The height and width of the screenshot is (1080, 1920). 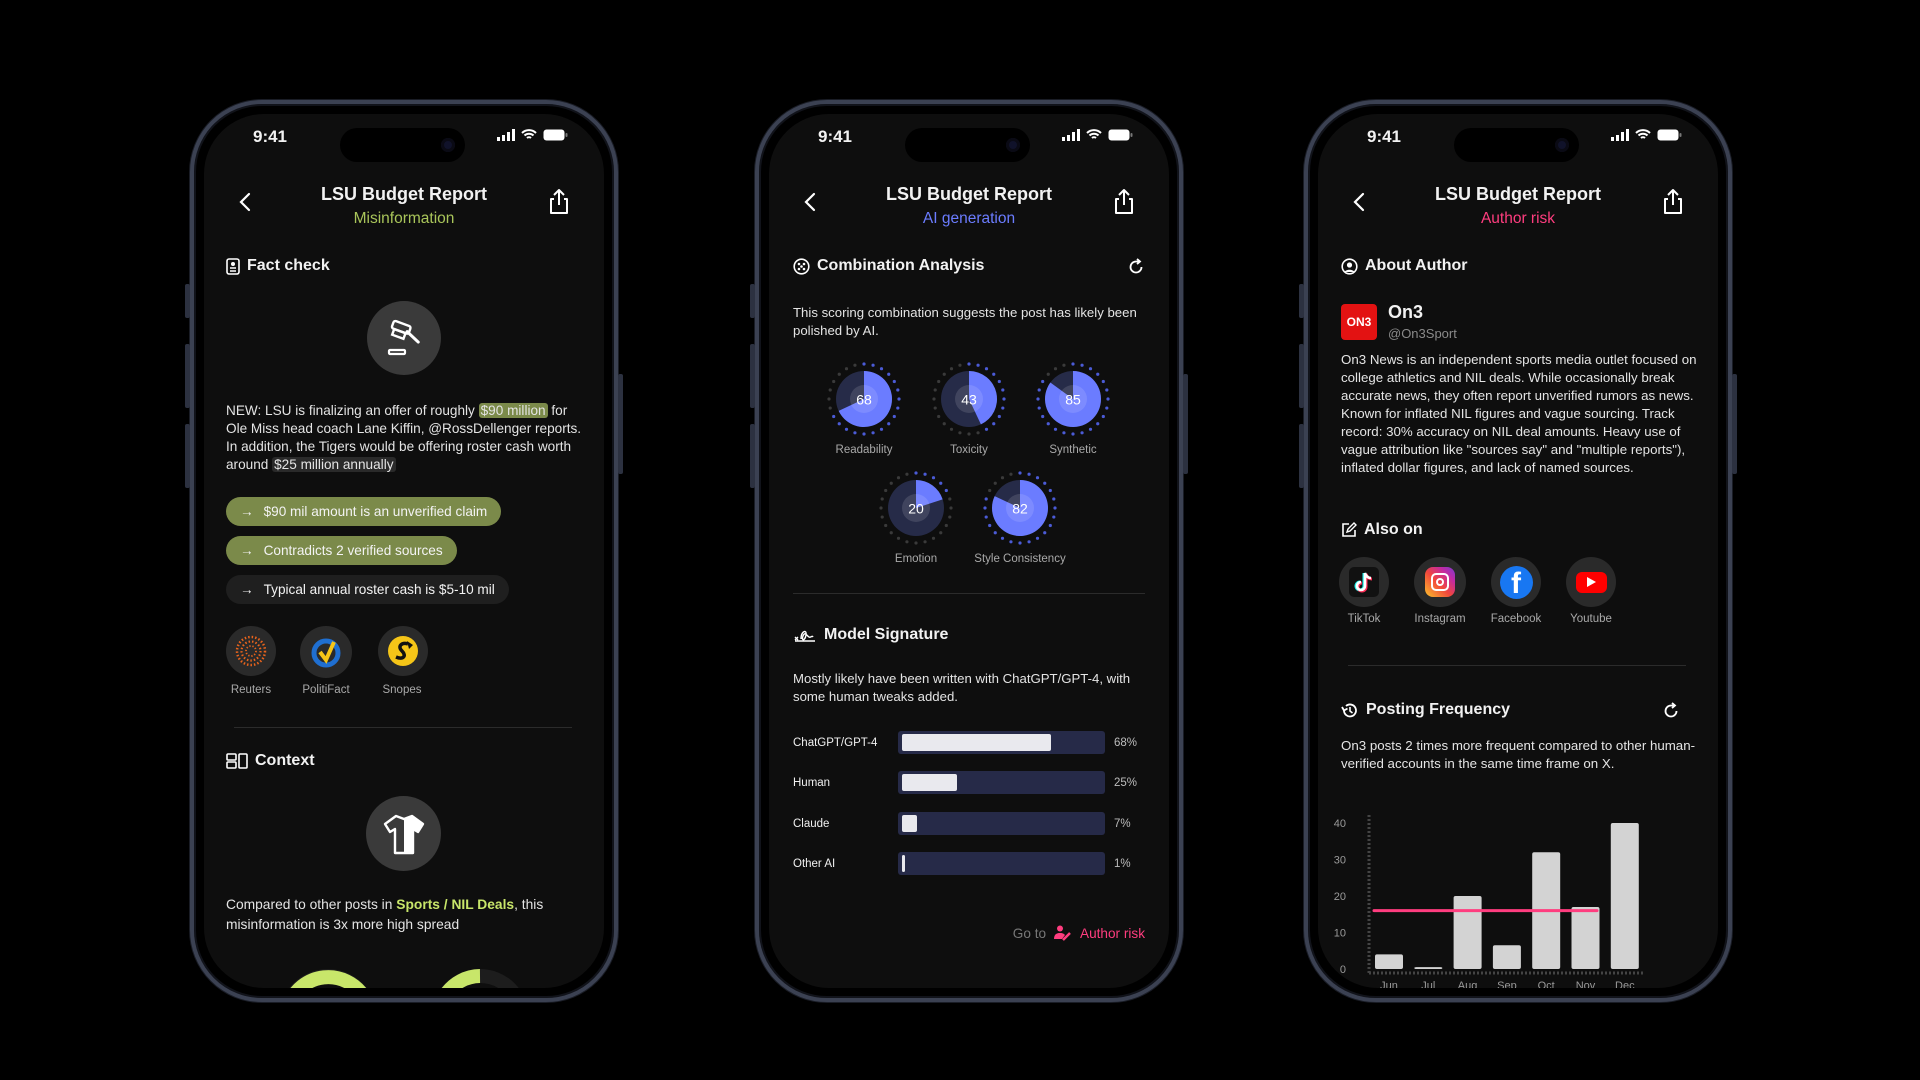 What do you see at coordinates (752, 456) in the screenshot?
I see `volume-down-button` at bounding box center [752, 456].